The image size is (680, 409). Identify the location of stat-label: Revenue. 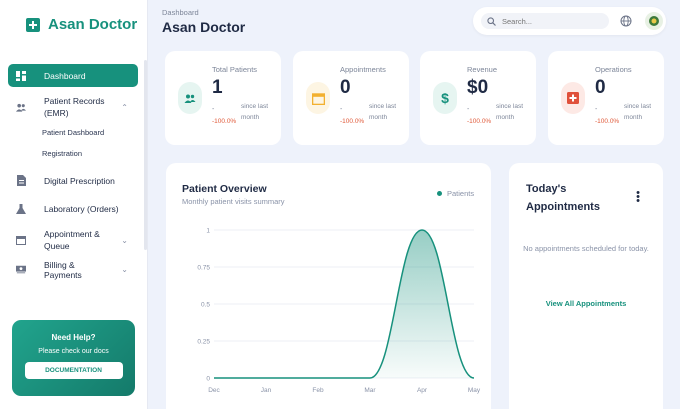
(482, 69).